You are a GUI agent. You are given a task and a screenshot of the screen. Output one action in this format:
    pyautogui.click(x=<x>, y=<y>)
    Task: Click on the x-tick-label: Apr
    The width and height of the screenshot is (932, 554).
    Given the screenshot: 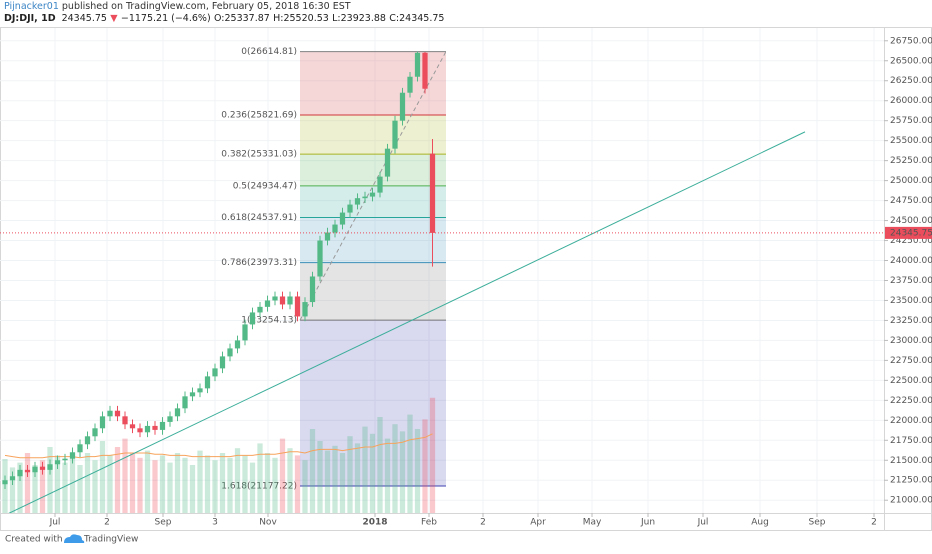 What is the action you would take?
    pyautogui.click(x=538, y=523)
    